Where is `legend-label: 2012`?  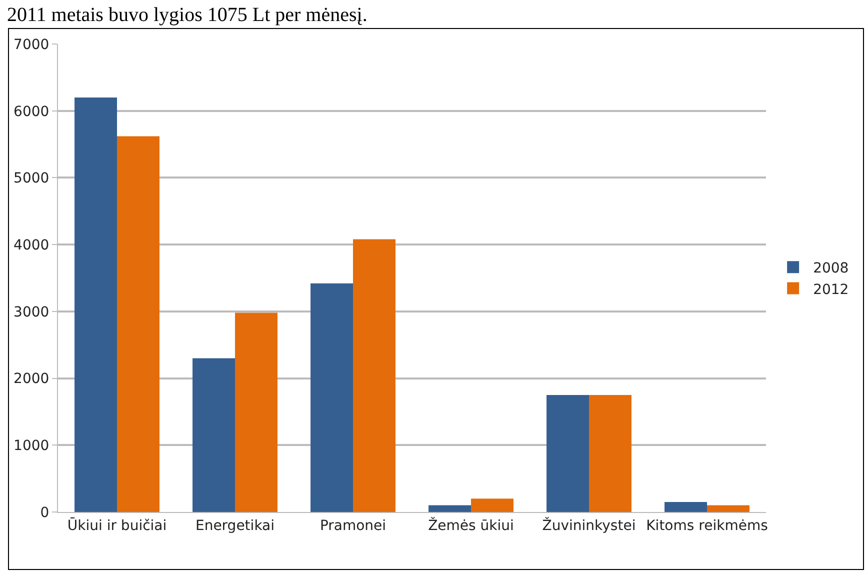 legend-label: 2012 is located at coordinates (831, 290).